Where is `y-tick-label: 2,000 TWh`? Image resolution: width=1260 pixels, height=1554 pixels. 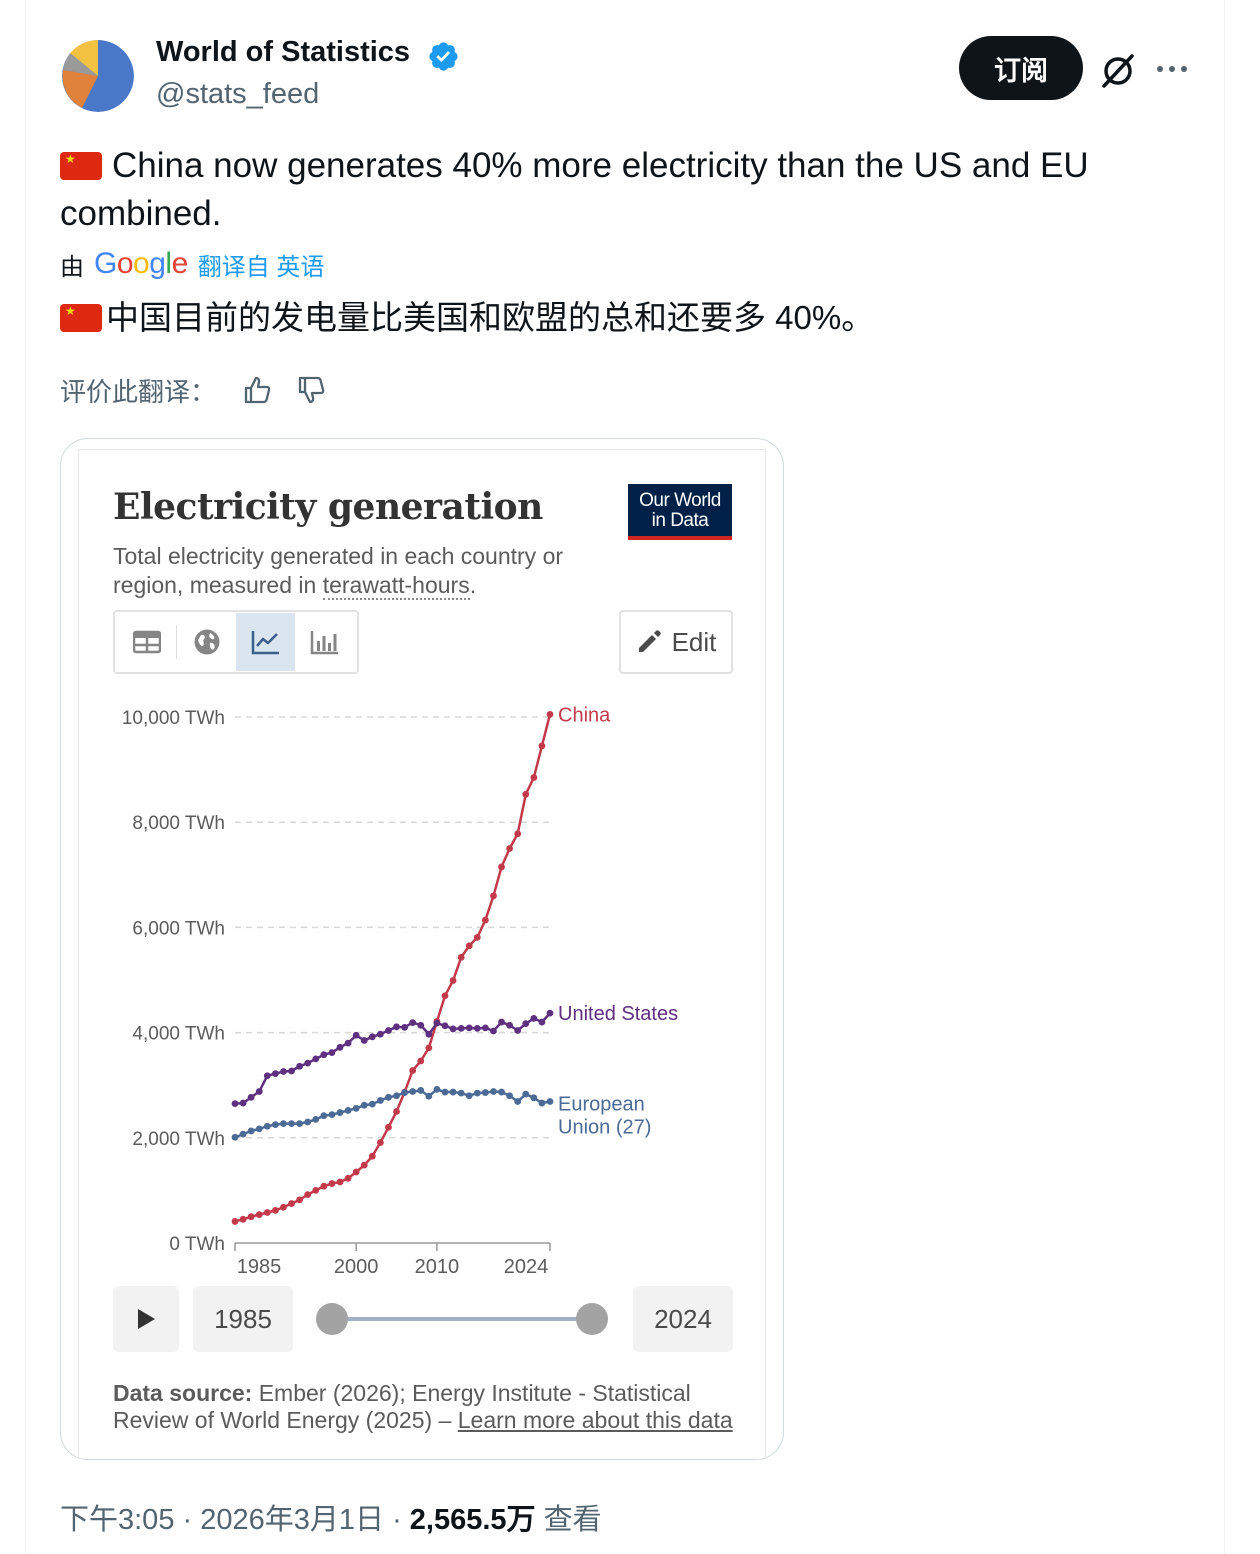
y-tick-label: 2,000 TWh is located at coordinates (178, 1139).